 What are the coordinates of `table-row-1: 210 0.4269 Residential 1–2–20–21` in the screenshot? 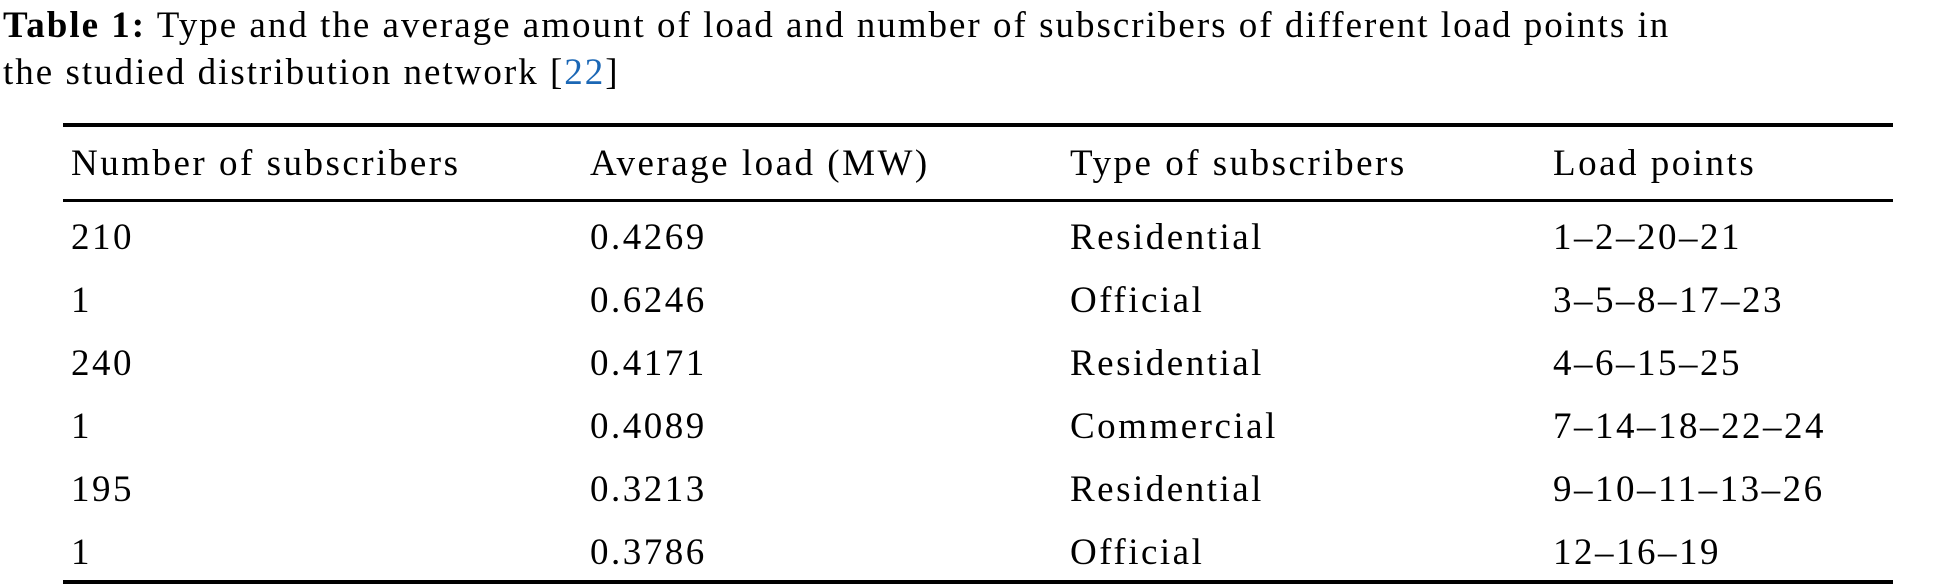 It's located at (978, 233).